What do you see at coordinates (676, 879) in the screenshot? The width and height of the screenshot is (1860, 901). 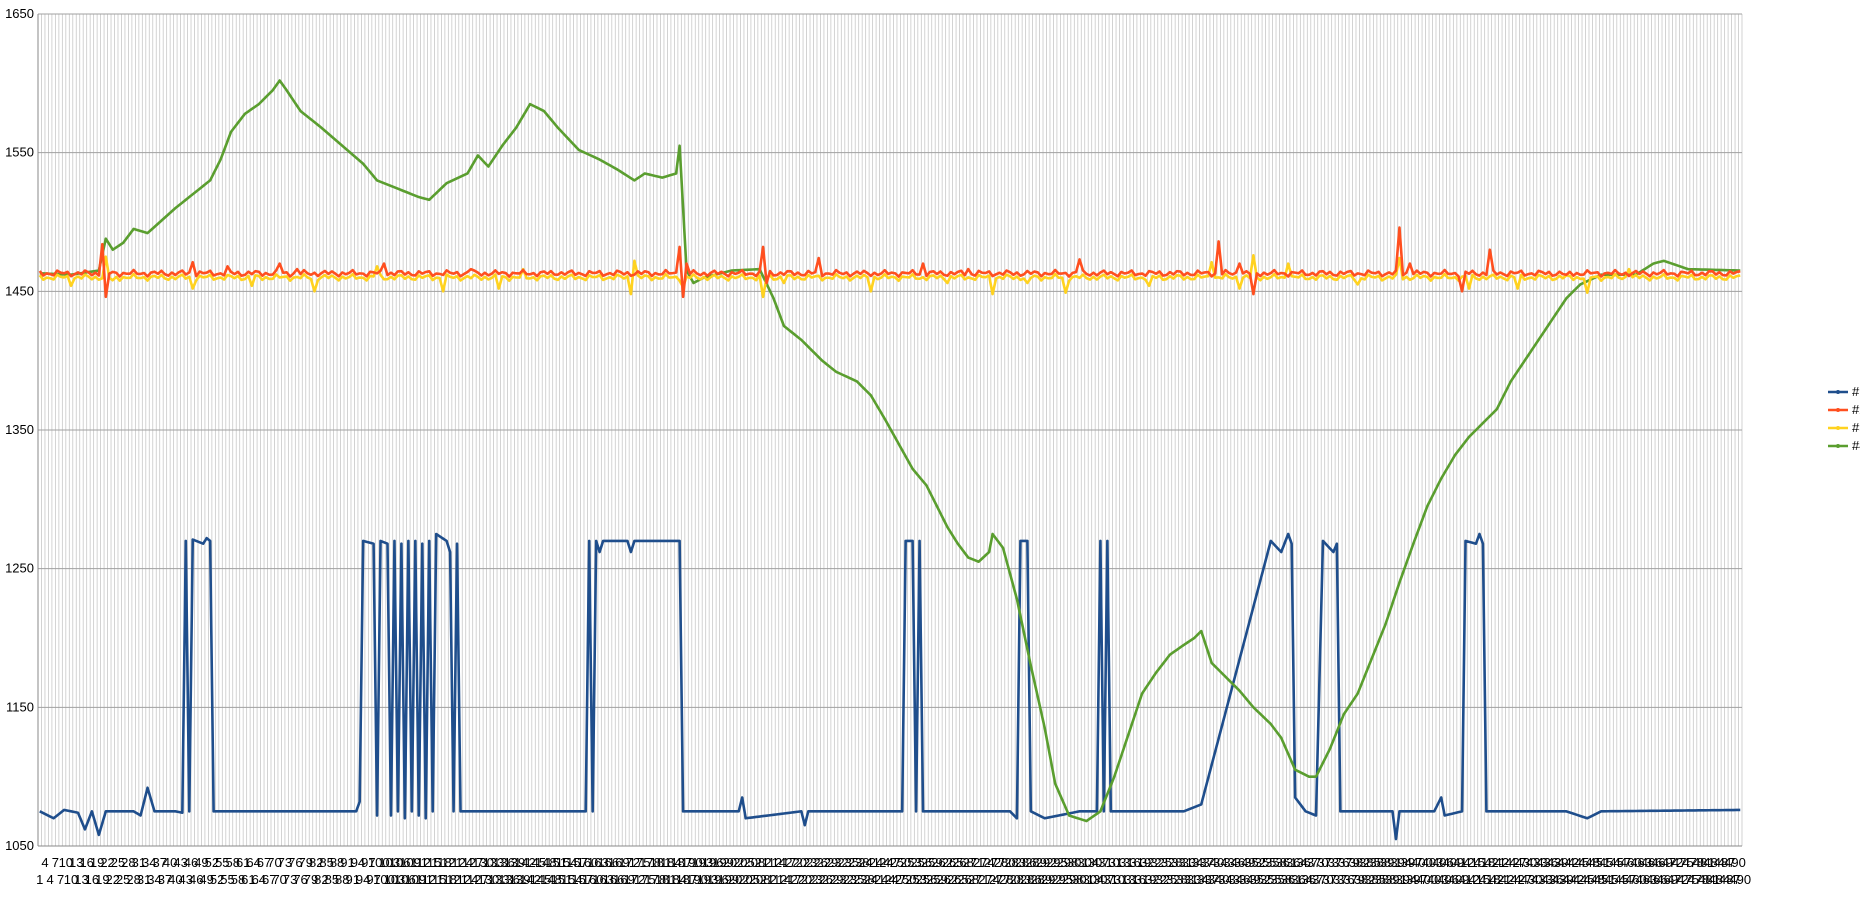 I see `x-tick-label: 184` at bounding box center [676, 879].